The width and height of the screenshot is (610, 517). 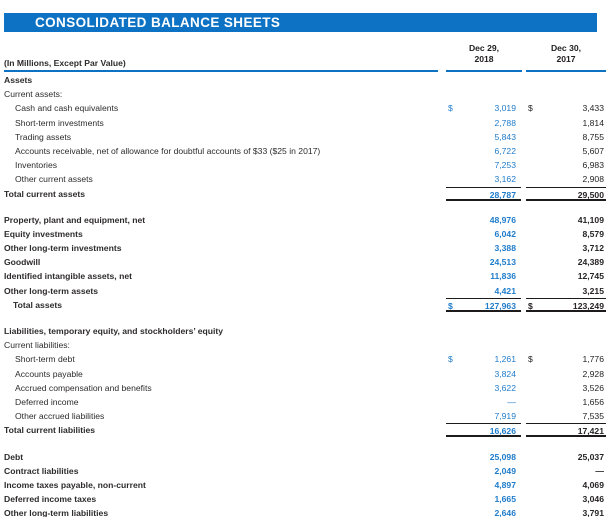 What do you see at coordinates (36, 165) in the screenshot?
I see `row-label: Inventories` at bounding box center [36, 165].